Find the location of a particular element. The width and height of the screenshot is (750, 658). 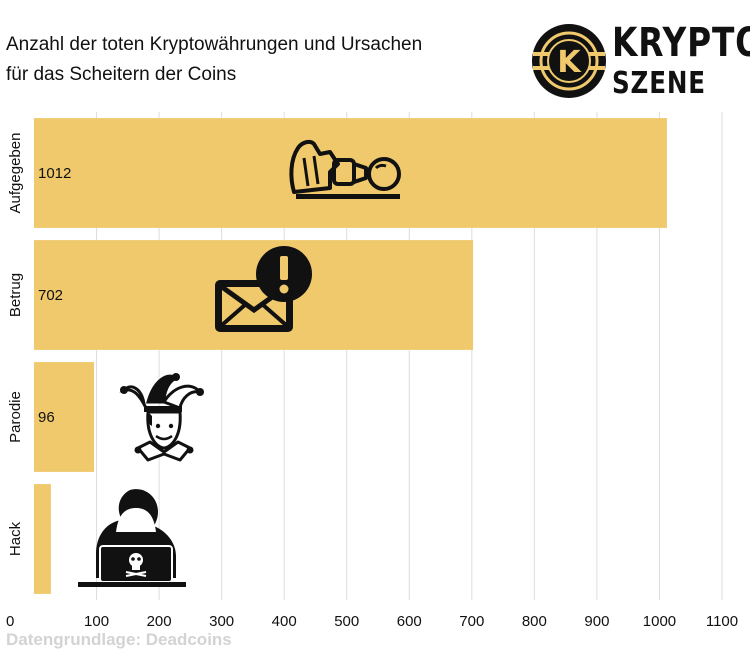

logo-text-line1: KRYPTO is located at coordinates (681, 43).